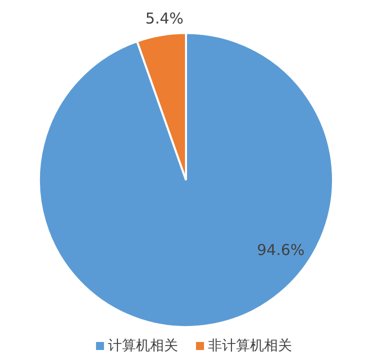  What do you see at coordinates (250, 346) in the screenshot?
I see `legend-label: 非计算机相关` at bounding box center [250, 346].